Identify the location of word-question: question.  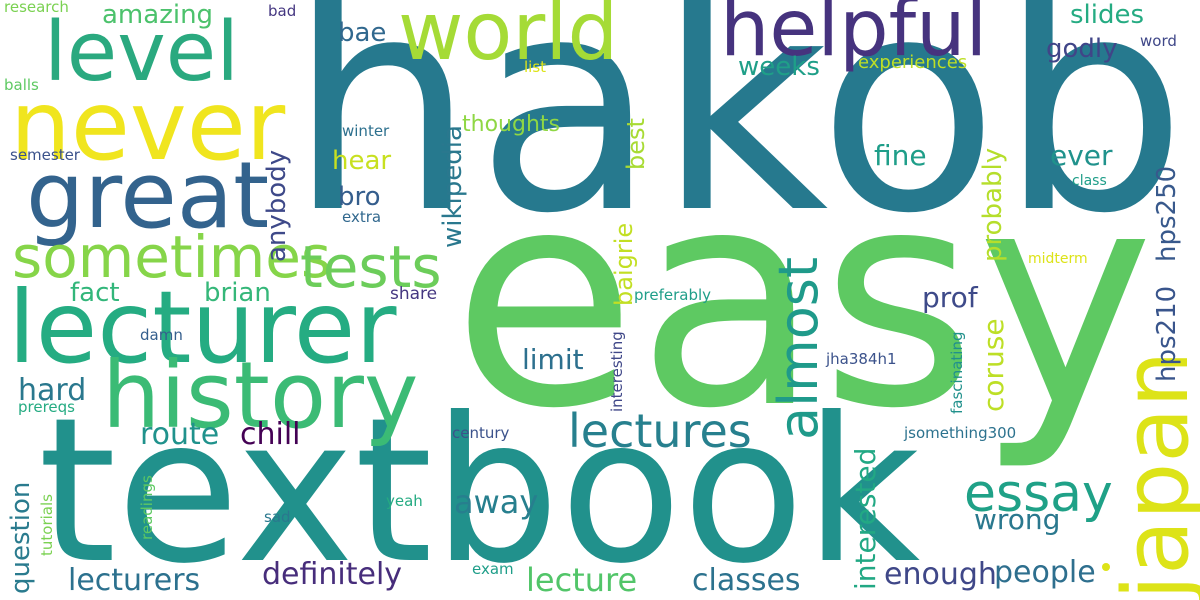
(21, 537).